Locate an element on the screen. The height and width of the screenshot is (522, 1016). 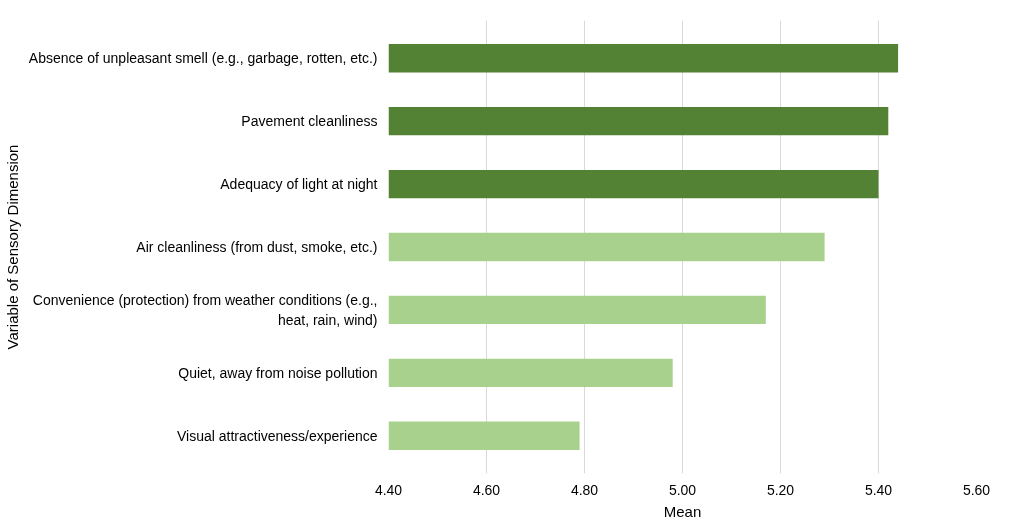
y-tick-label: Adequacy of light at night is located at coordinates (299, 184).